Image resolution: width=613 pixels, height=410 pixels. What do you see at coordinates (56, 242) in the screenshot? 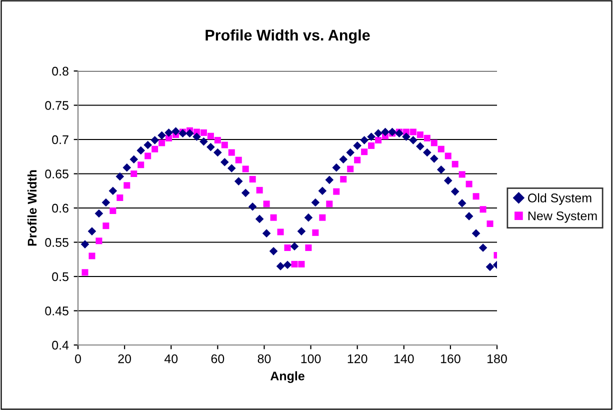
I see `y-tick-label: 0.55` at bounding box center [56, 242].